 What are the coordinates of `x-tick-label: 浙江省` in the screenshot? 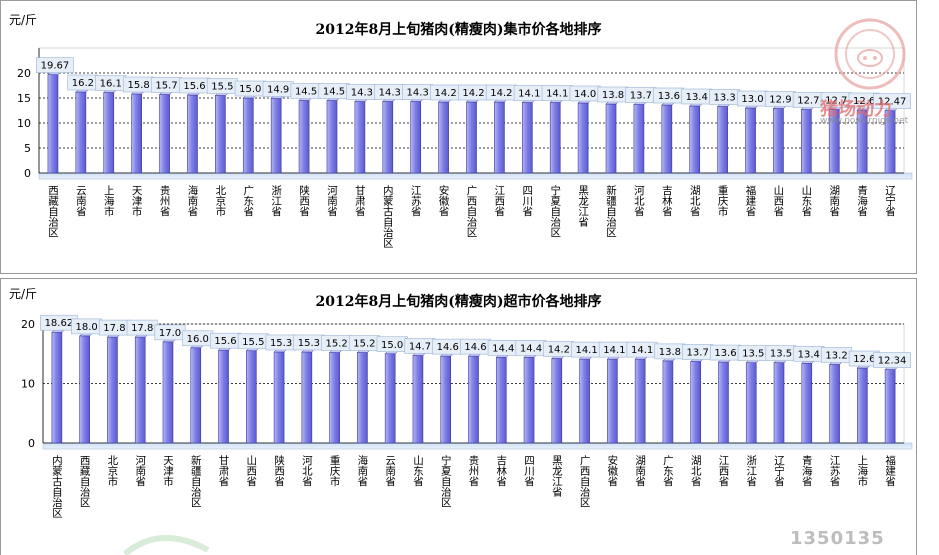 It's located at (276, 201).